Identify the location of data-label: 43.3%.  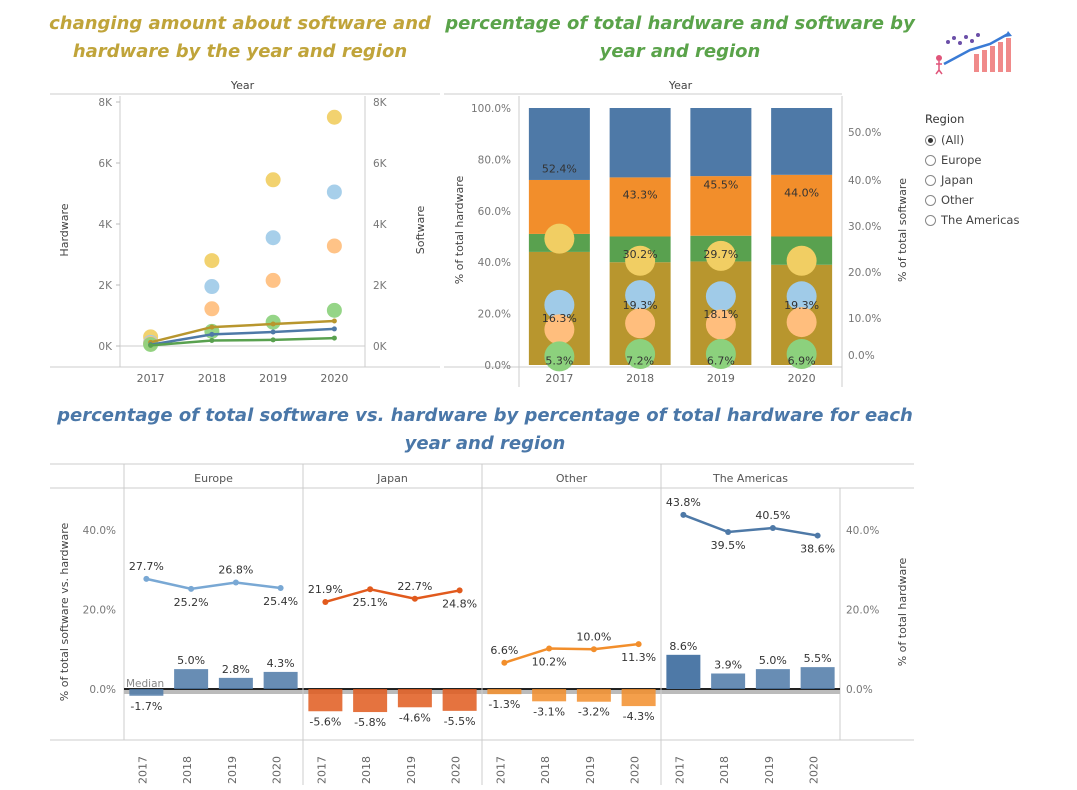
(640, 195).